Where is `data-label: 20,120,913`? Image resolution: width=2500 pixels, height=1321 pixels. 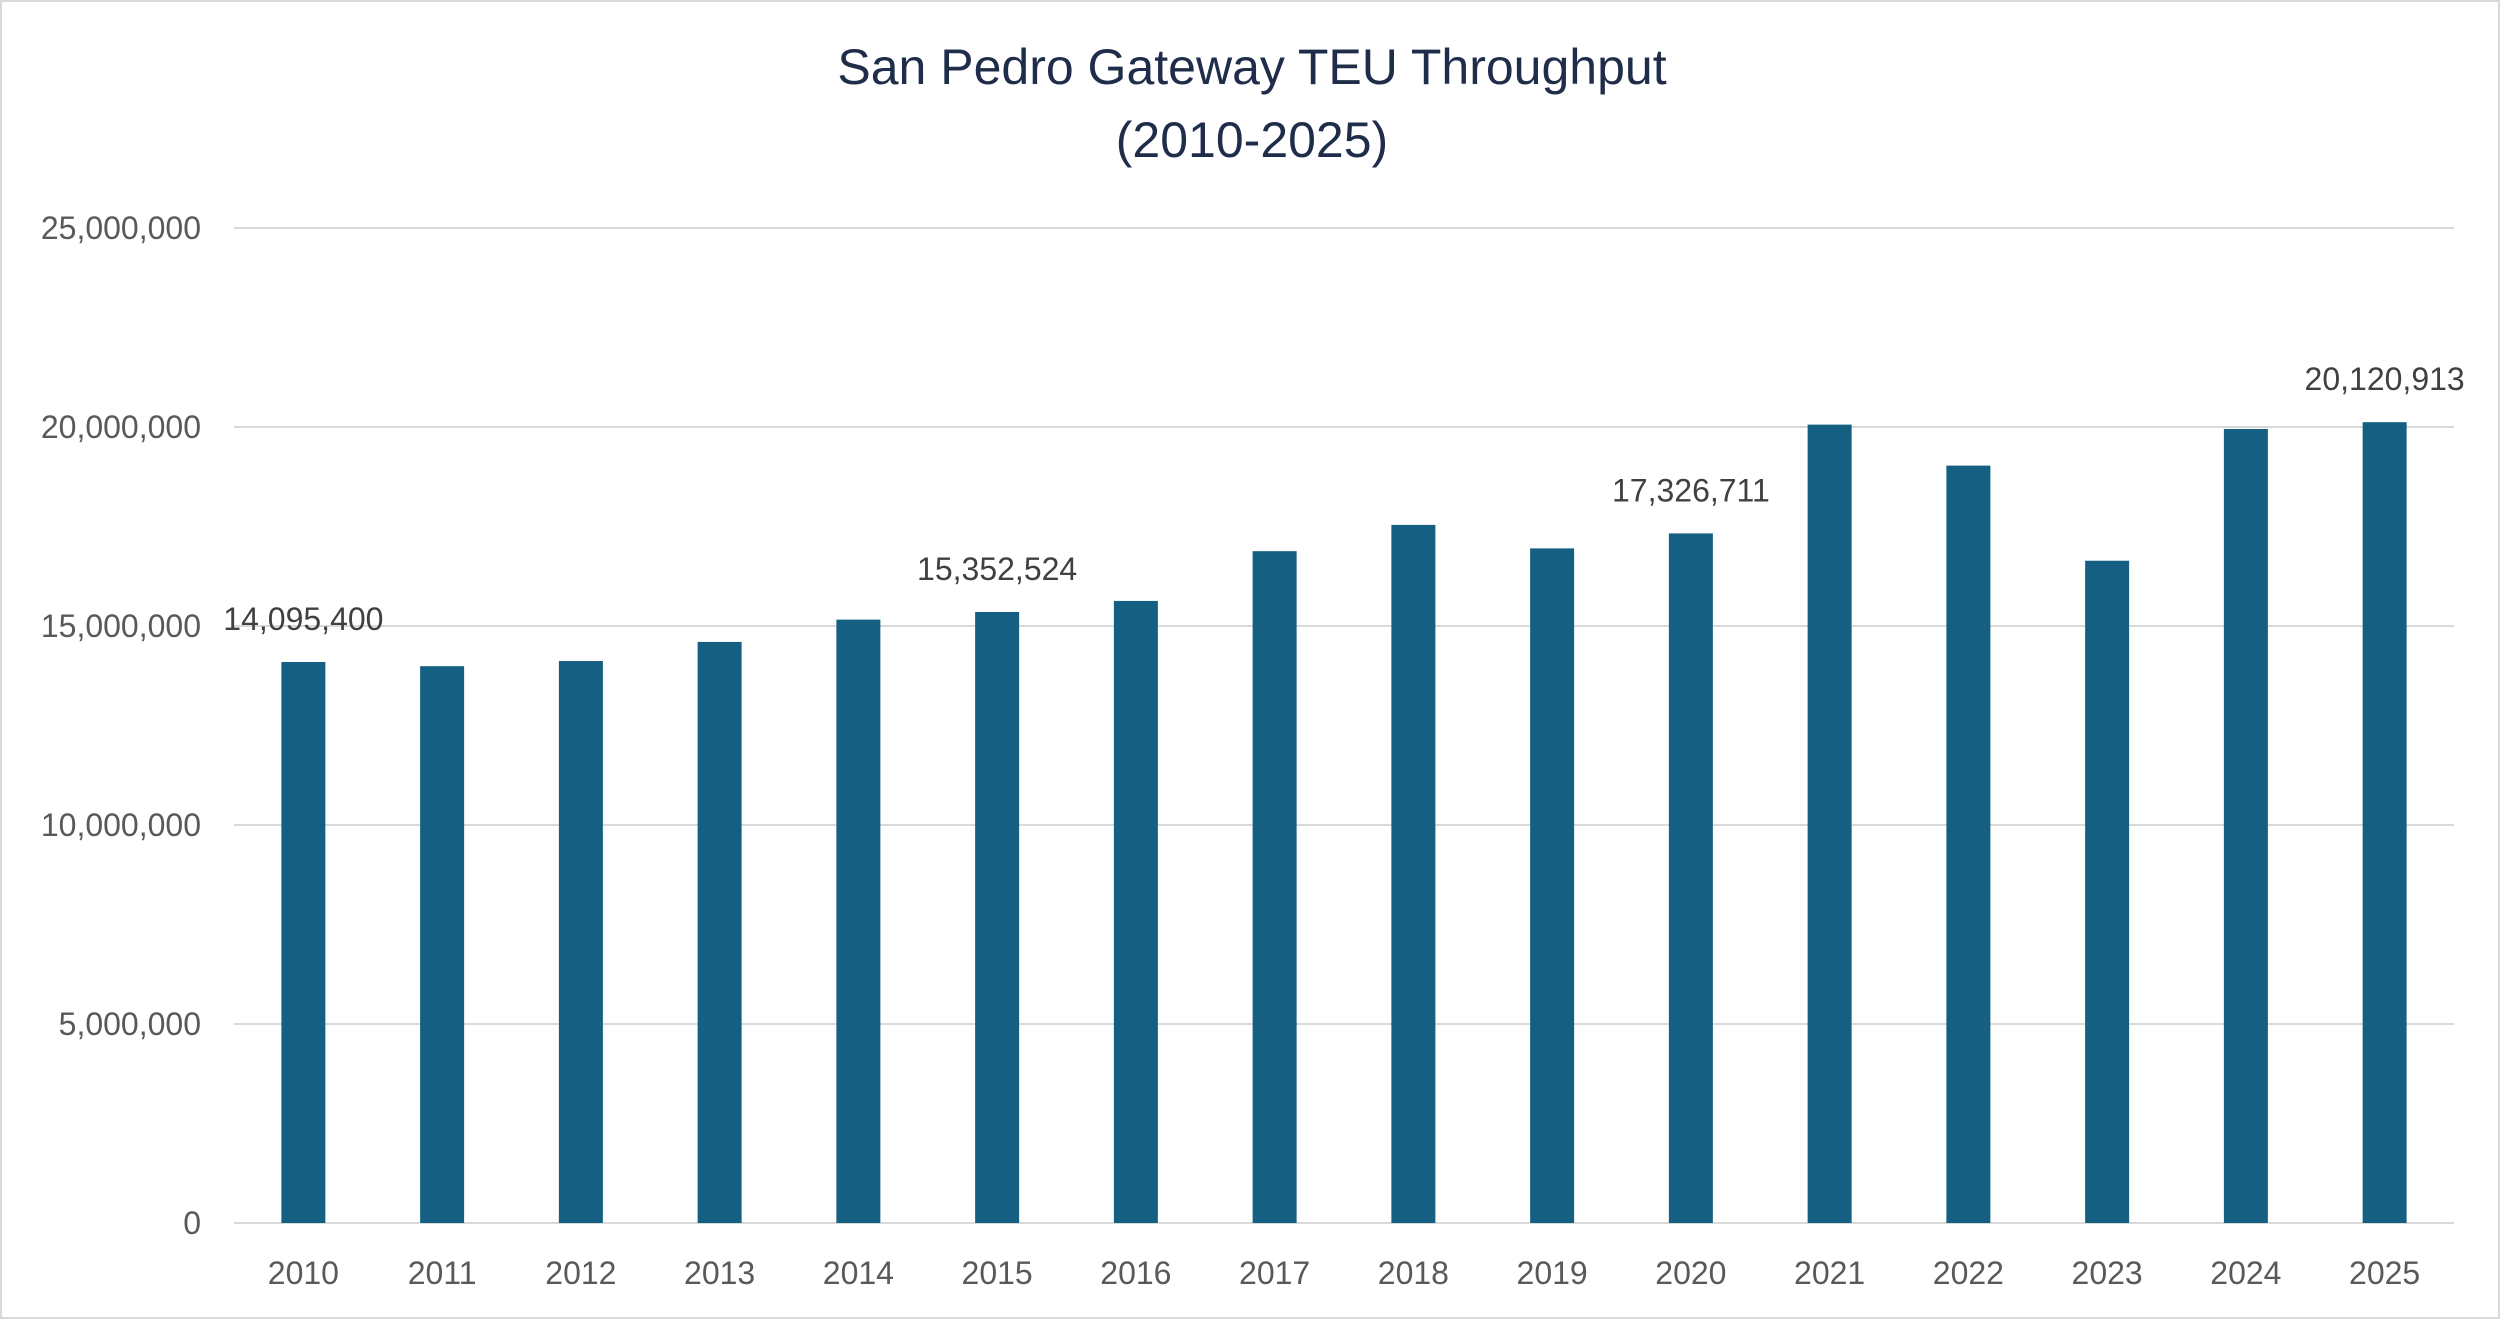 data-label: 20,120,913 is located at coordinates (2385, 379).